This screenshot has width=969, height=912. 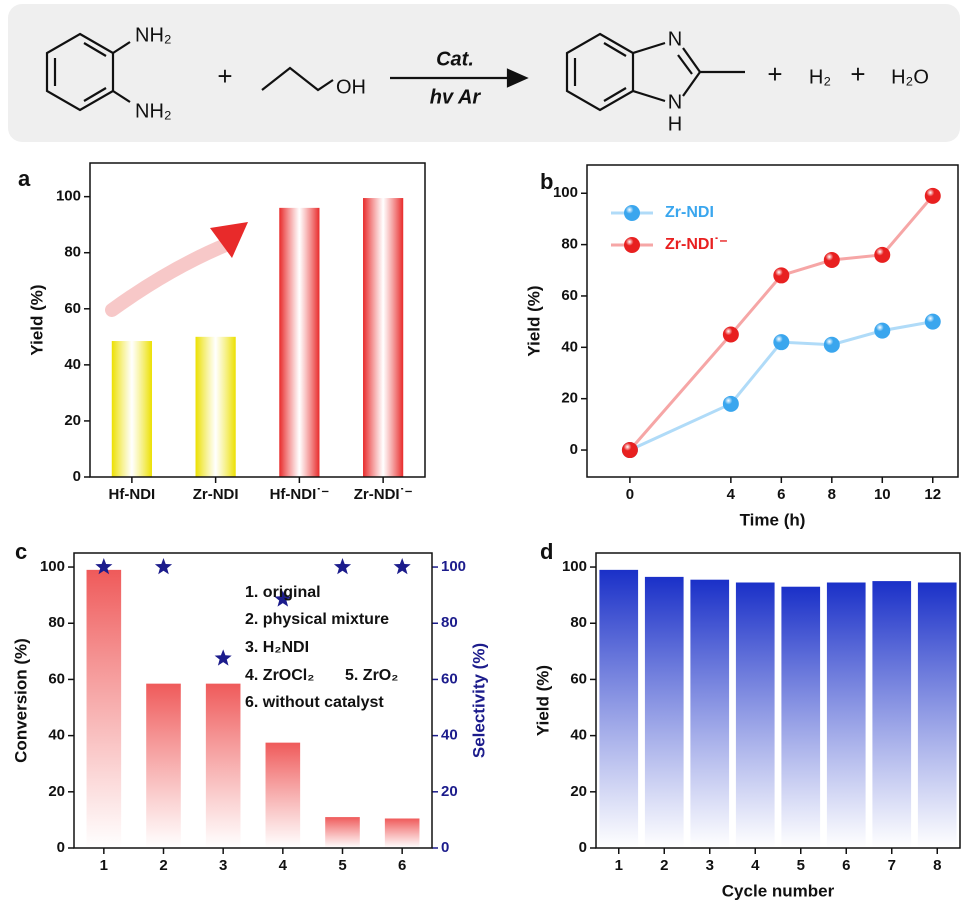 What do you see at coordinates (619, 865) in the screenshot?
I see `x-tick-label: 1` at bounding box center [619, 865].